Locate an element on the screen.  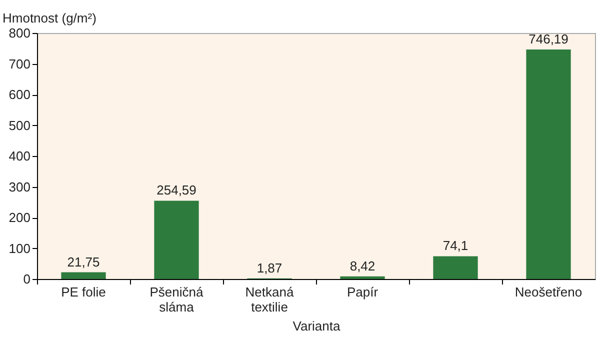
data-label: 1,87 is located at coordinates (269, 268).